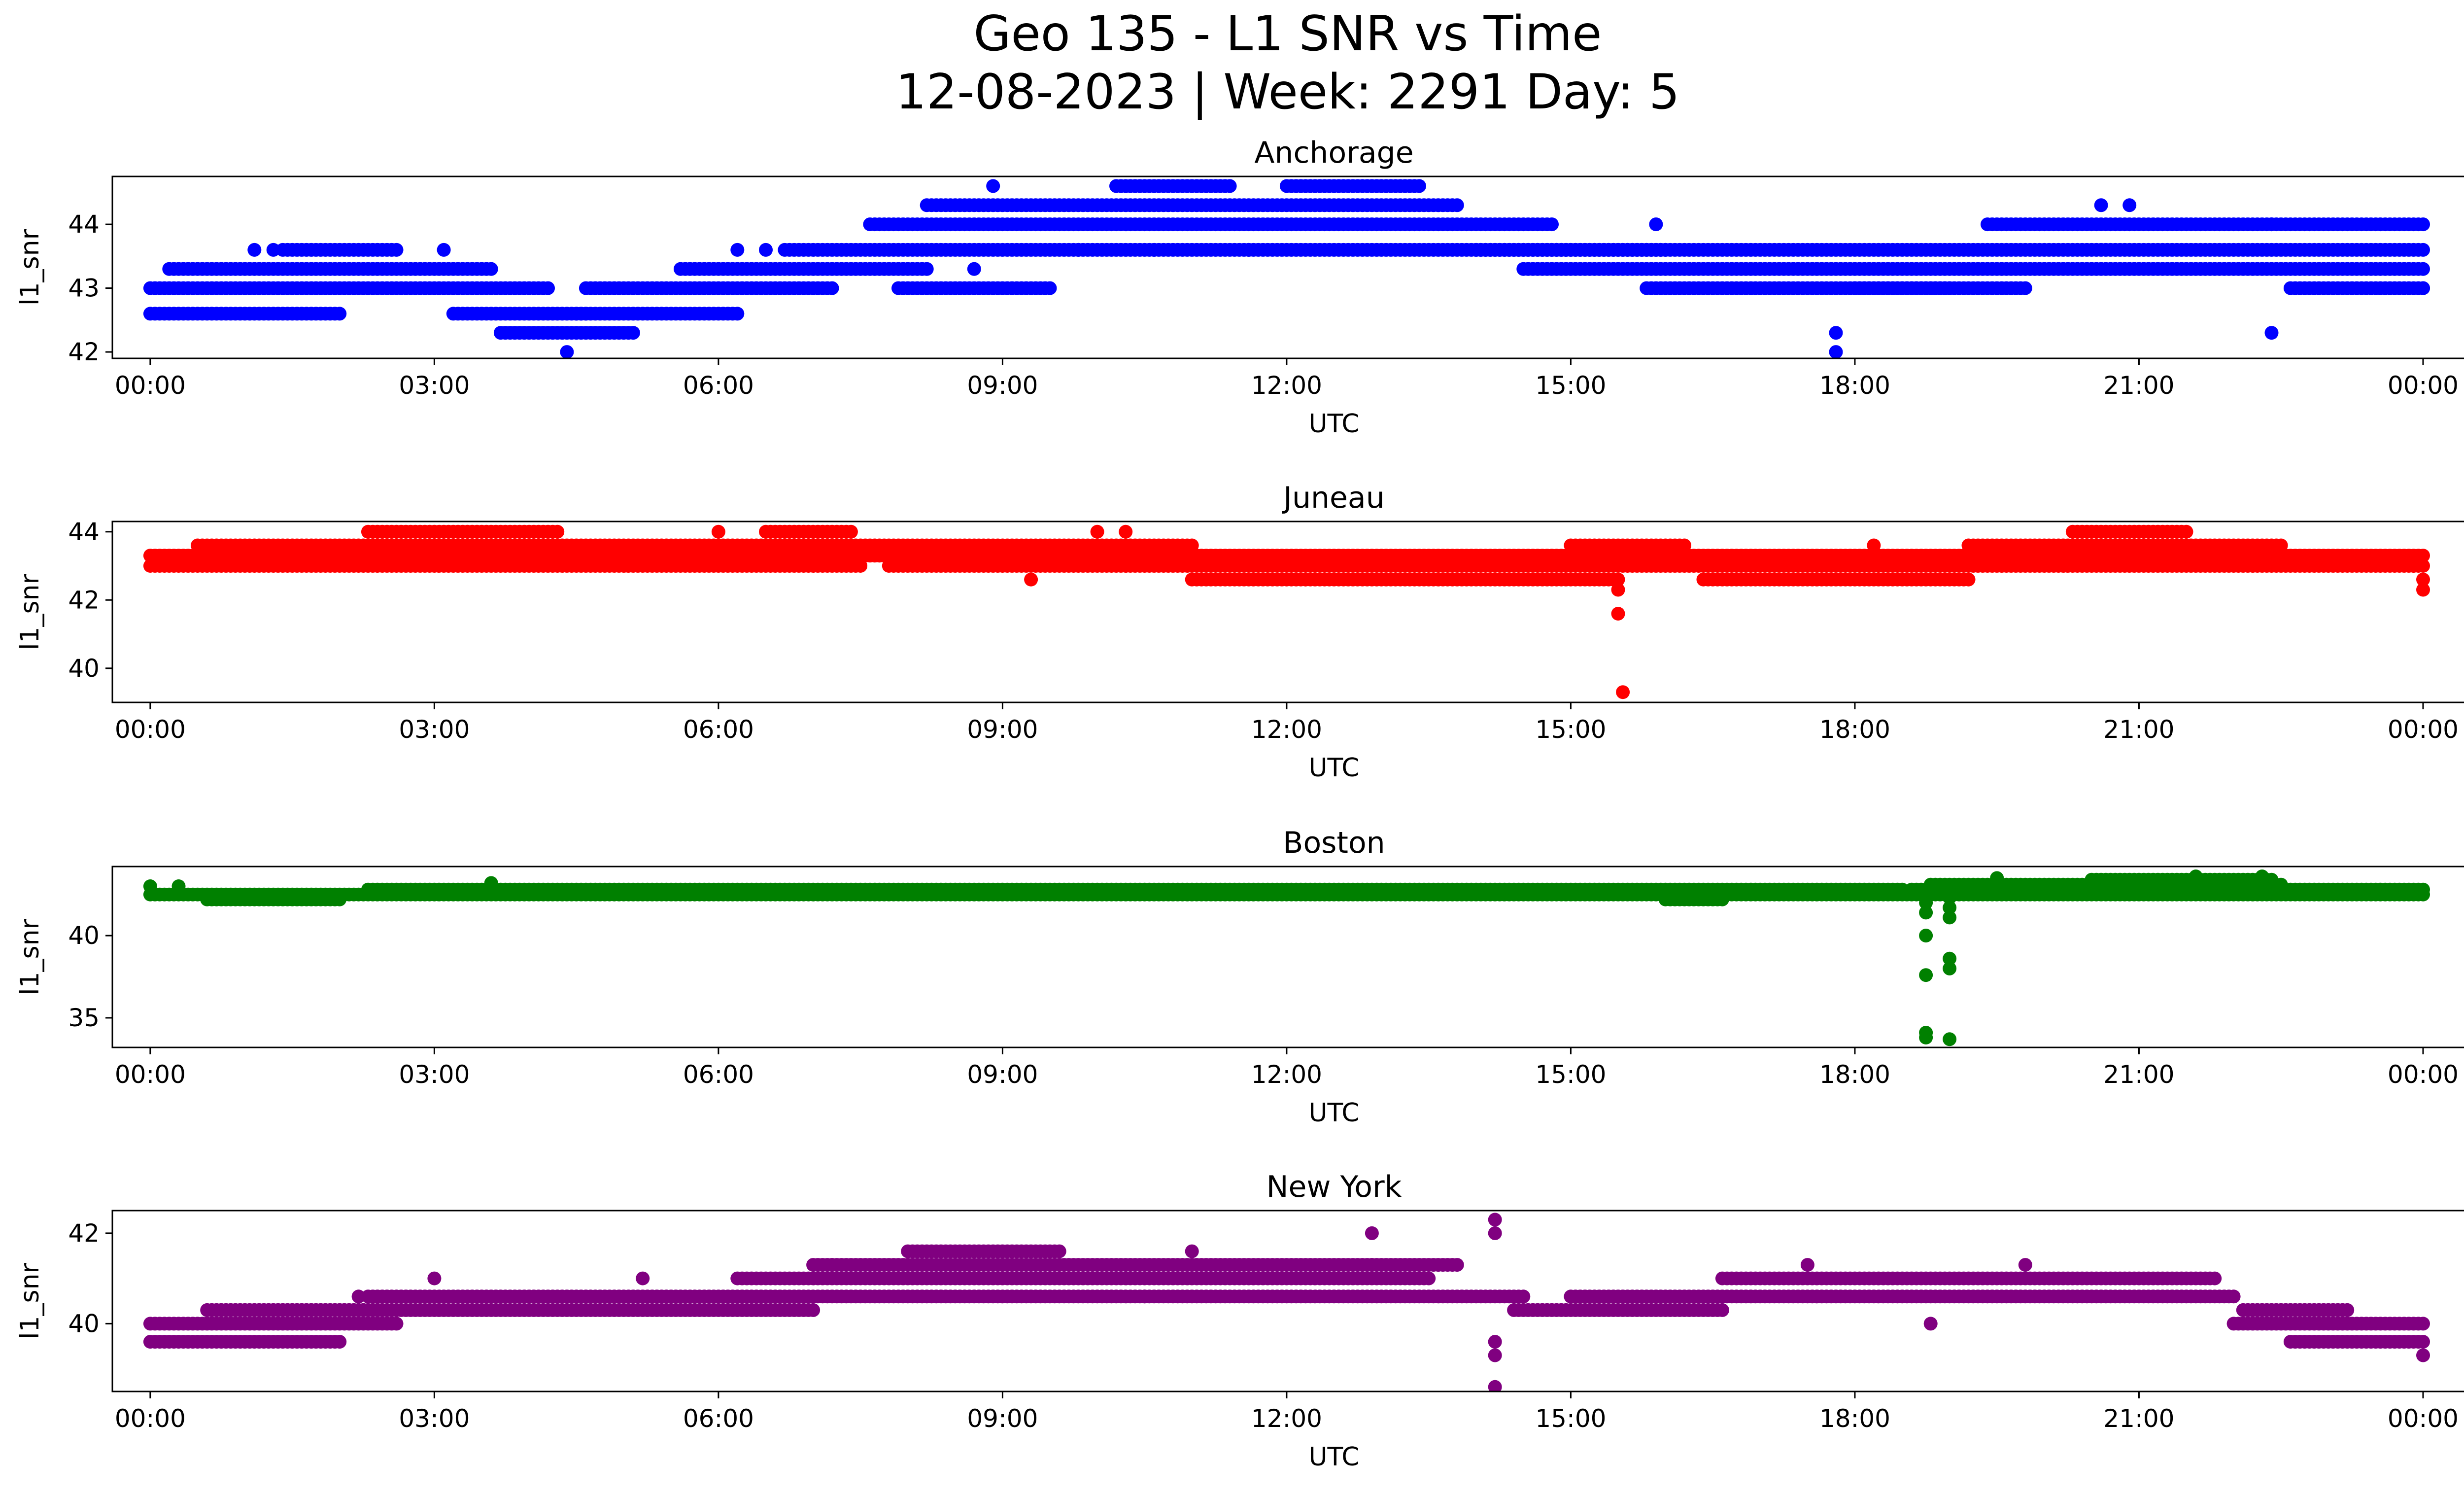 The image size is (2464, 1495). I want to click on y-tick-label: 42, so click(84, 600).